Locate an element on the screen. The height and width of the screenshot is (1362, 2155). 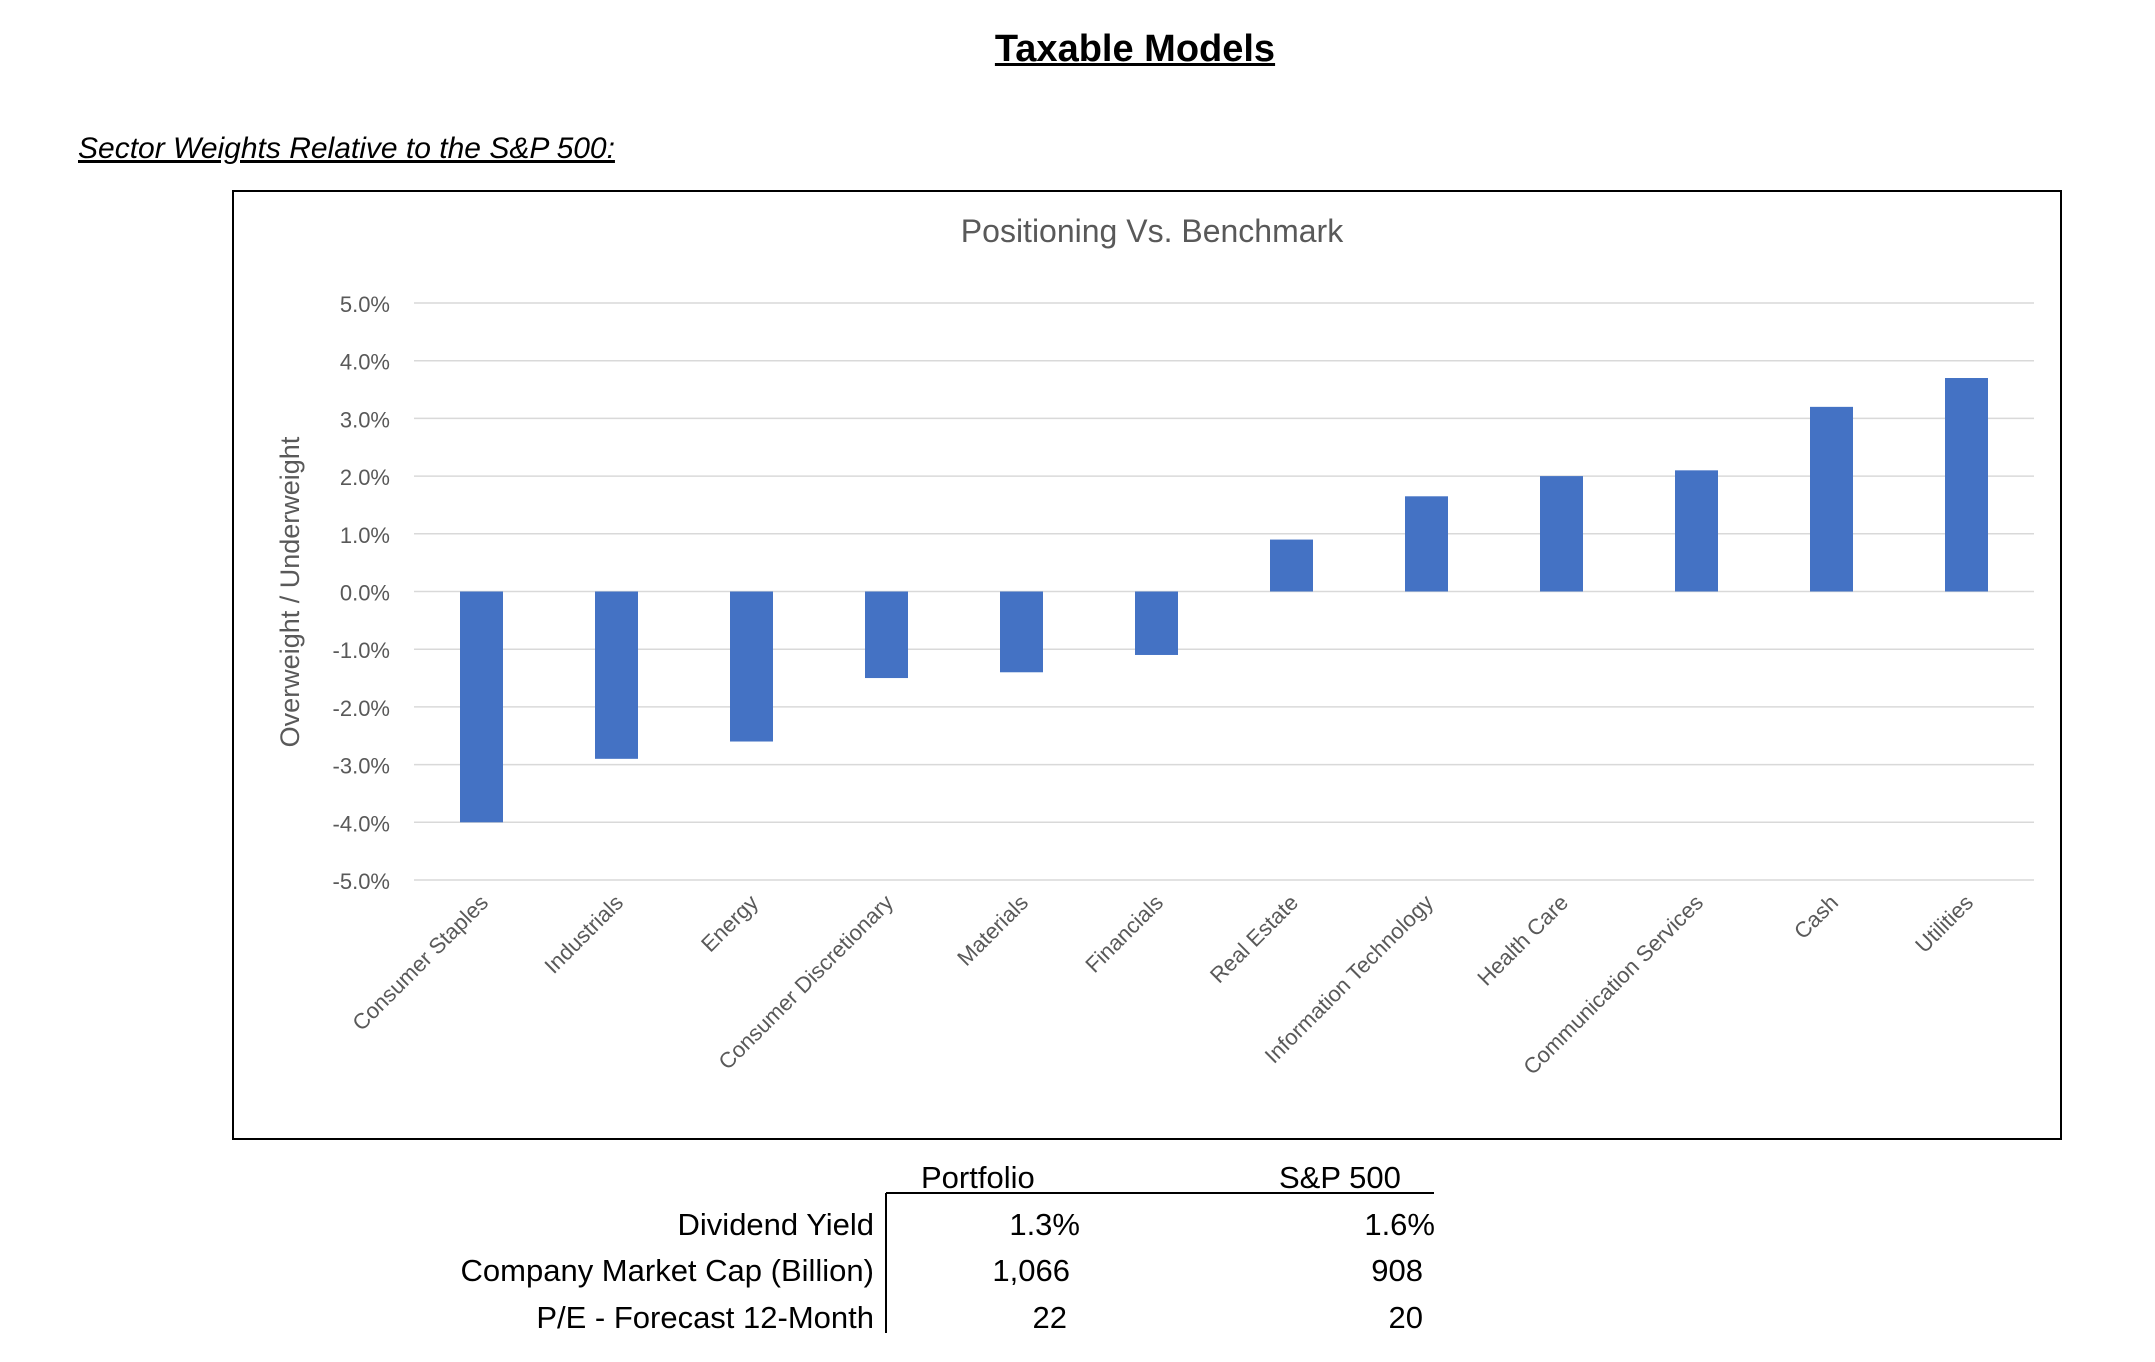
row-label-pe-forecast: P/E - Forecast 12-Month is located at coordinates (705, 1317).